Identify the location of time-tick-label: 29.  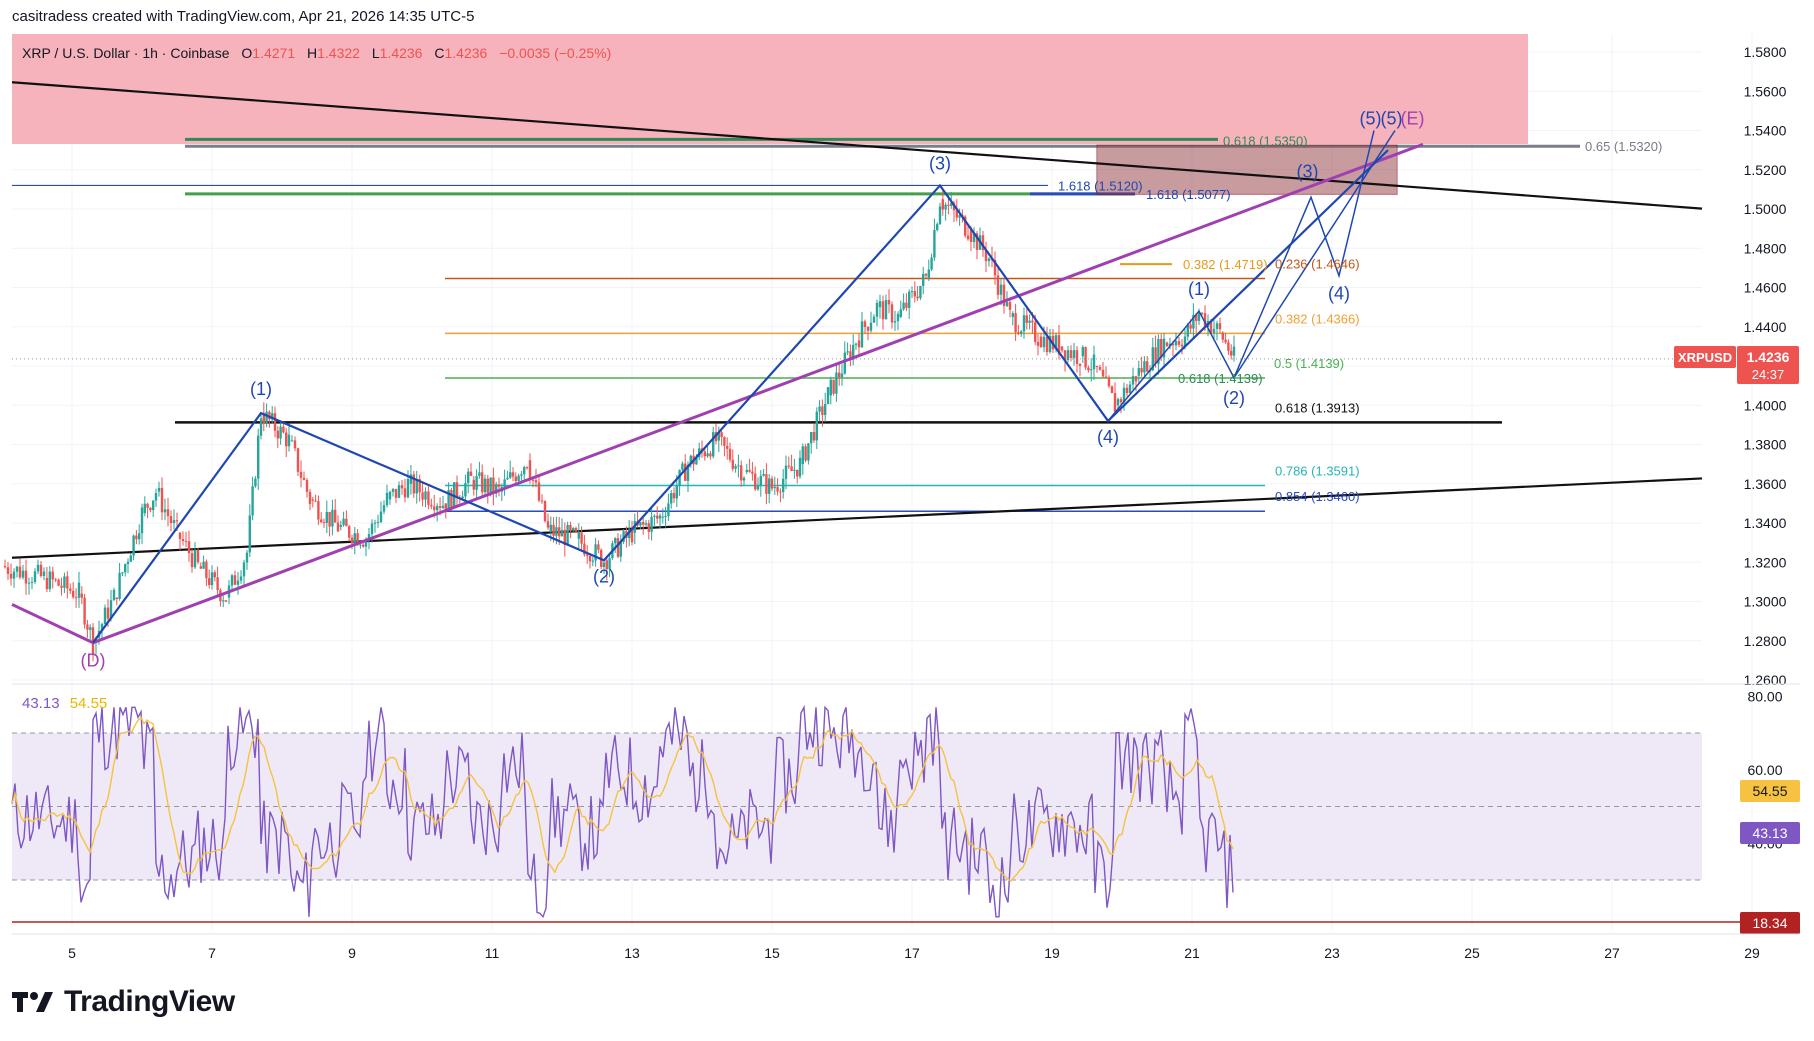
(1752, 953).